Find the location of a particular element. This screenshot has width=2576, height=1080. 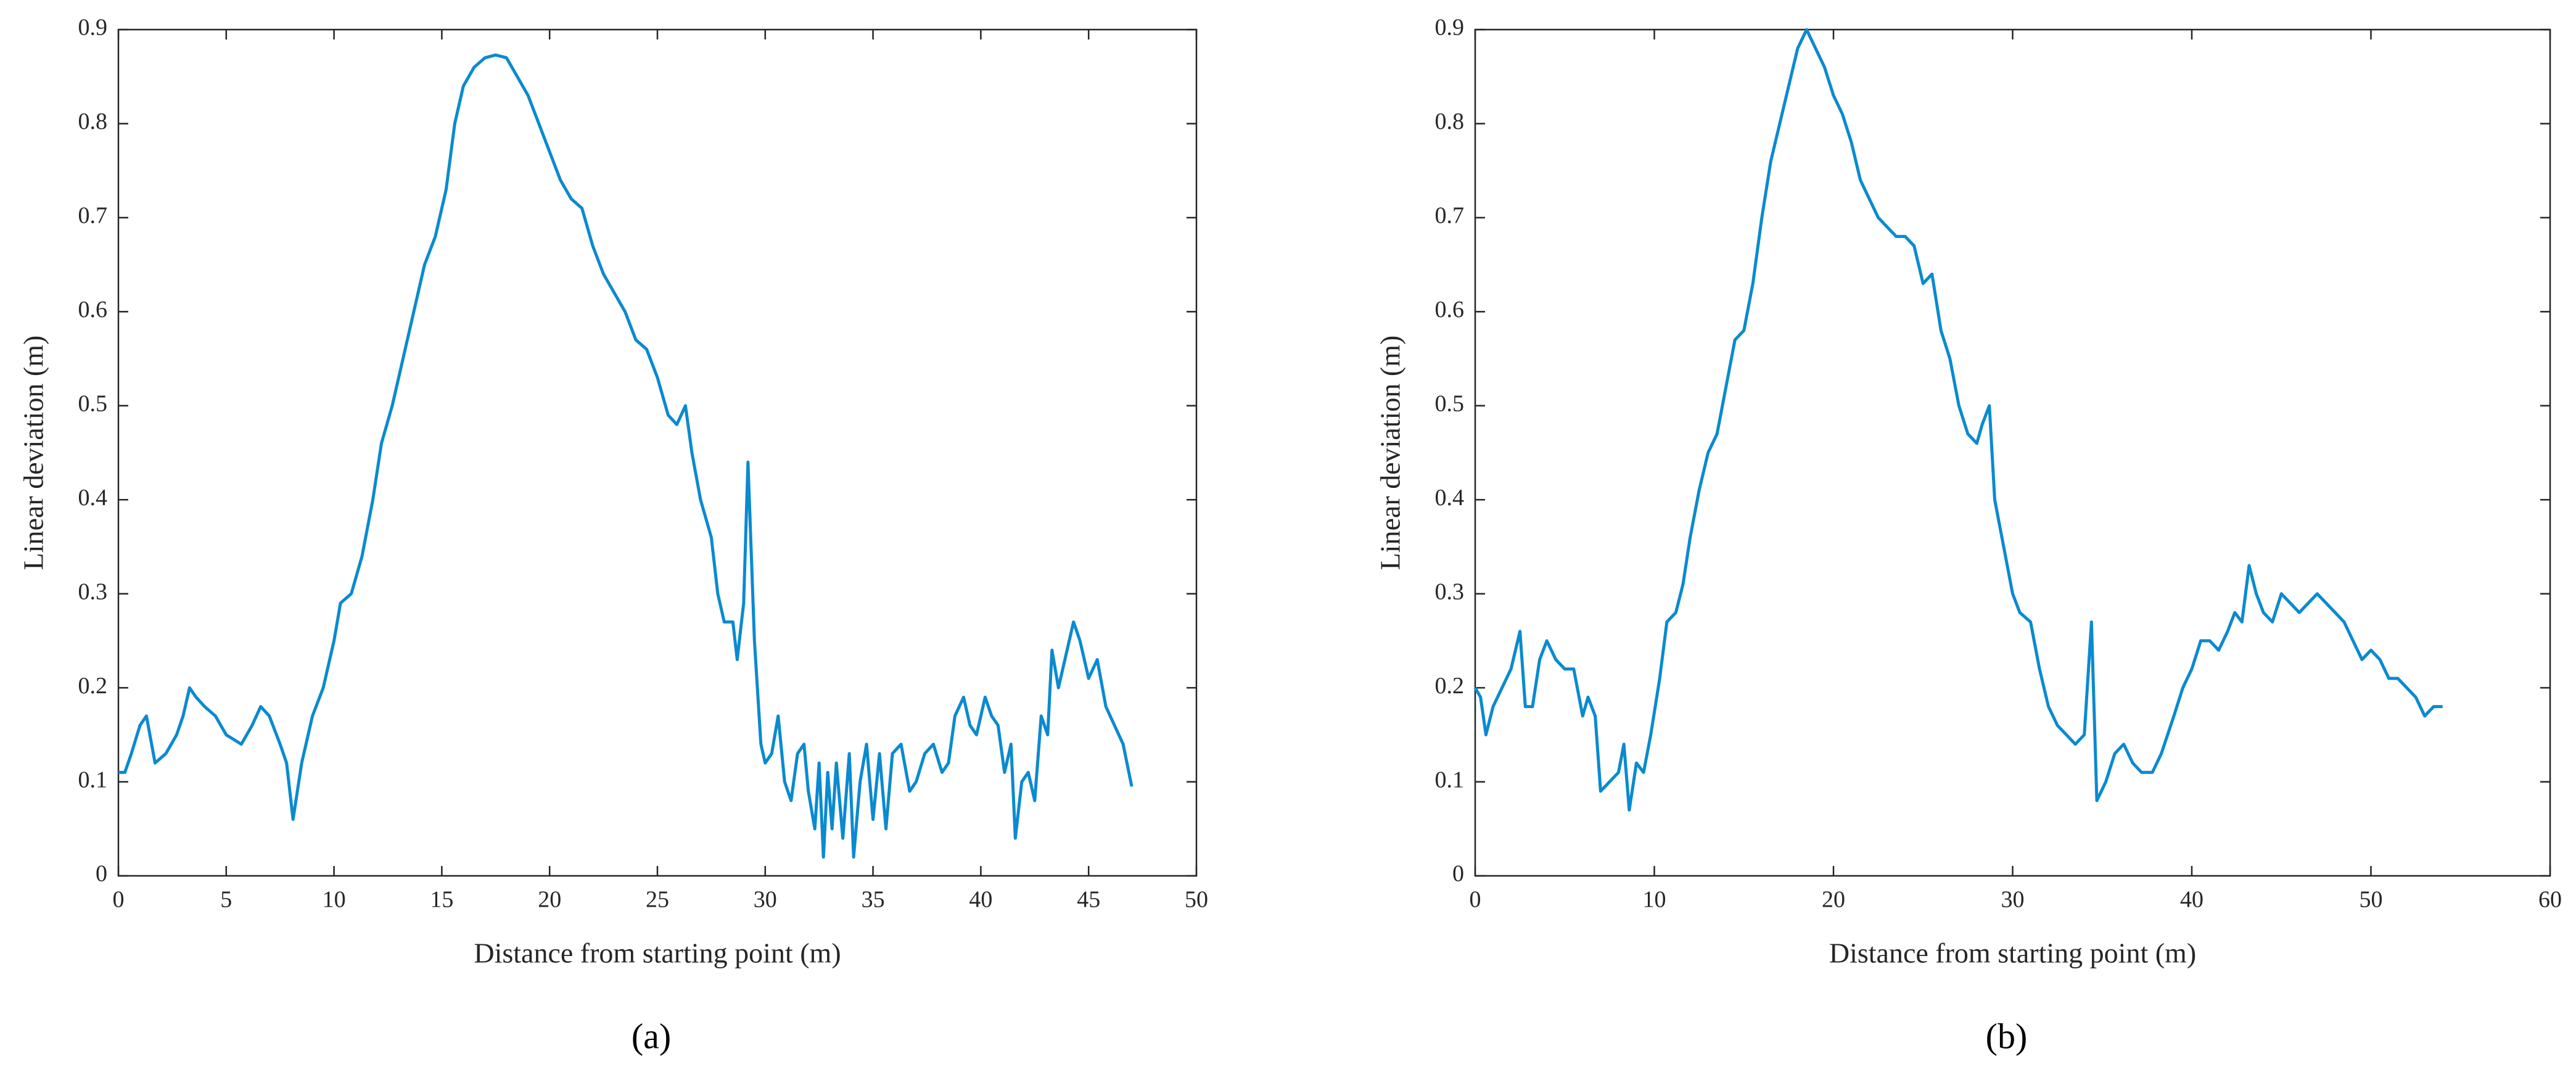

x-tick-label: 35 is located at coordinates (873, 900).